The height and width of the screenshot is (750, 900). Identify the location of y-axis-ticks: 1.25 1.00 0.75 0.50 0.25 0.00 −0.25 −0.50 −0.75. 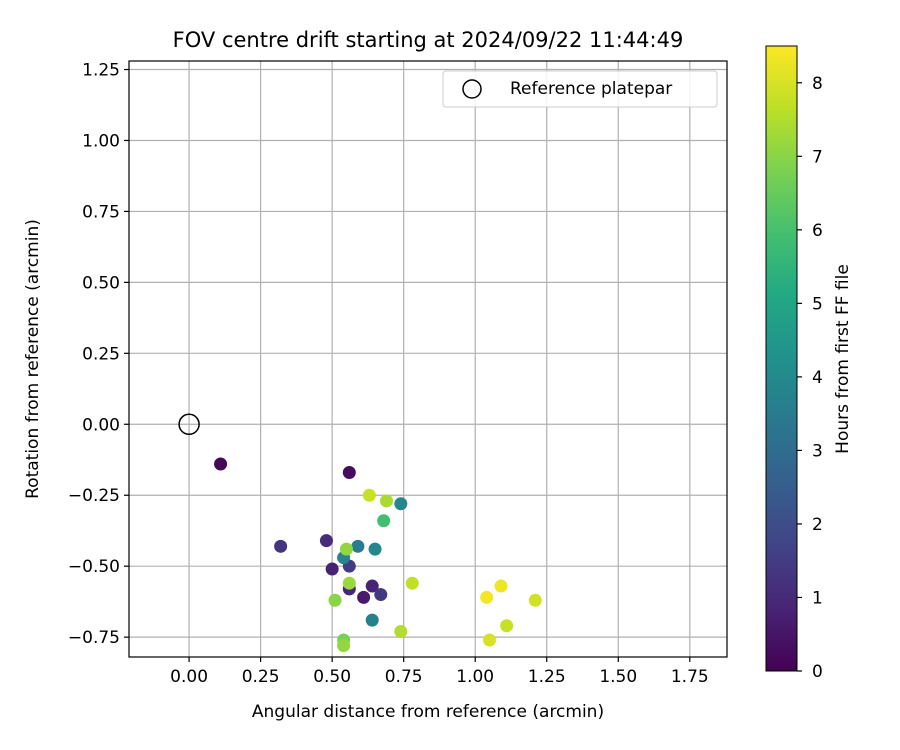
(98, 354).